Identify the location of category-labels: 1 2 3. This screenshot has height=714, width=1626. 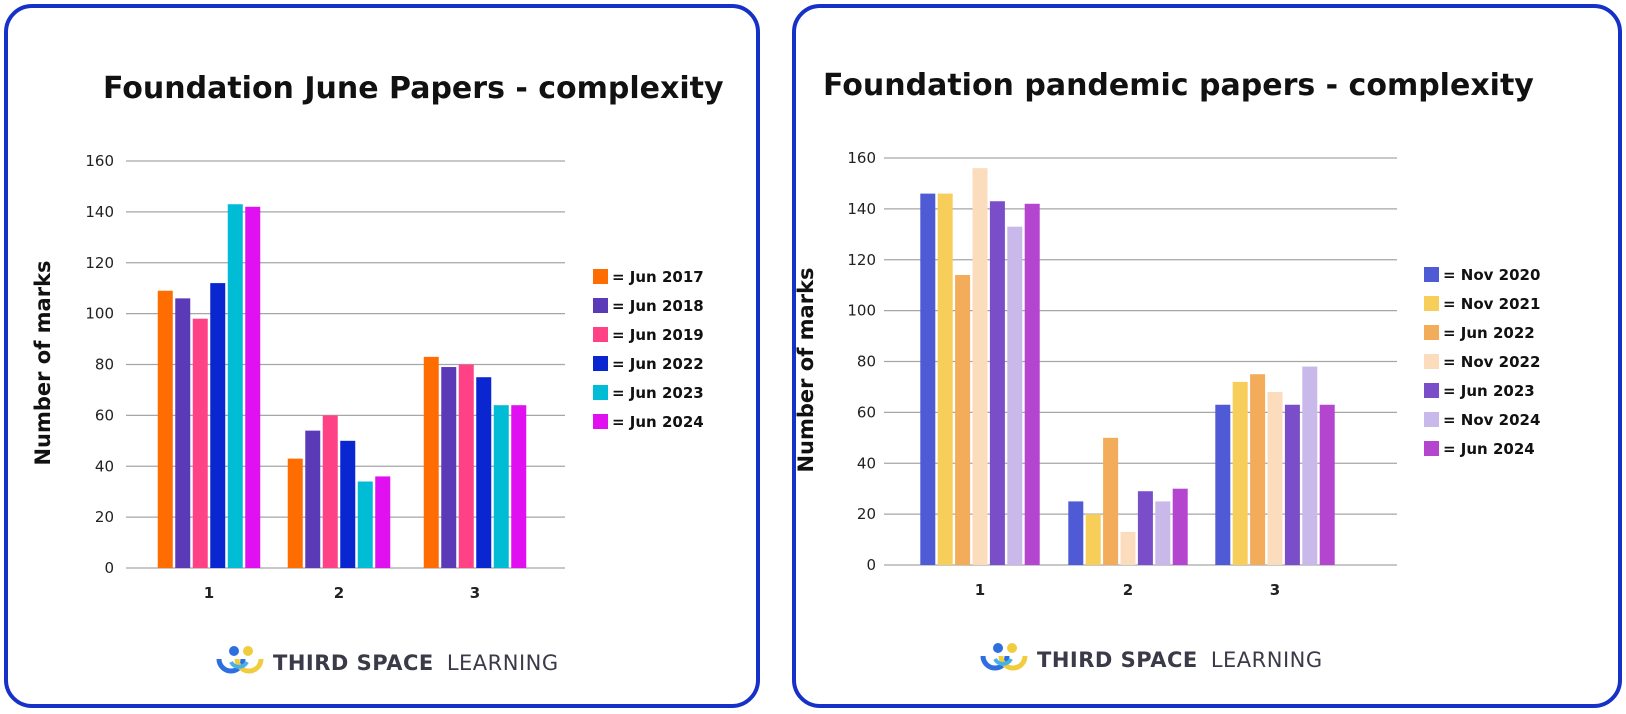
(1127, 590).